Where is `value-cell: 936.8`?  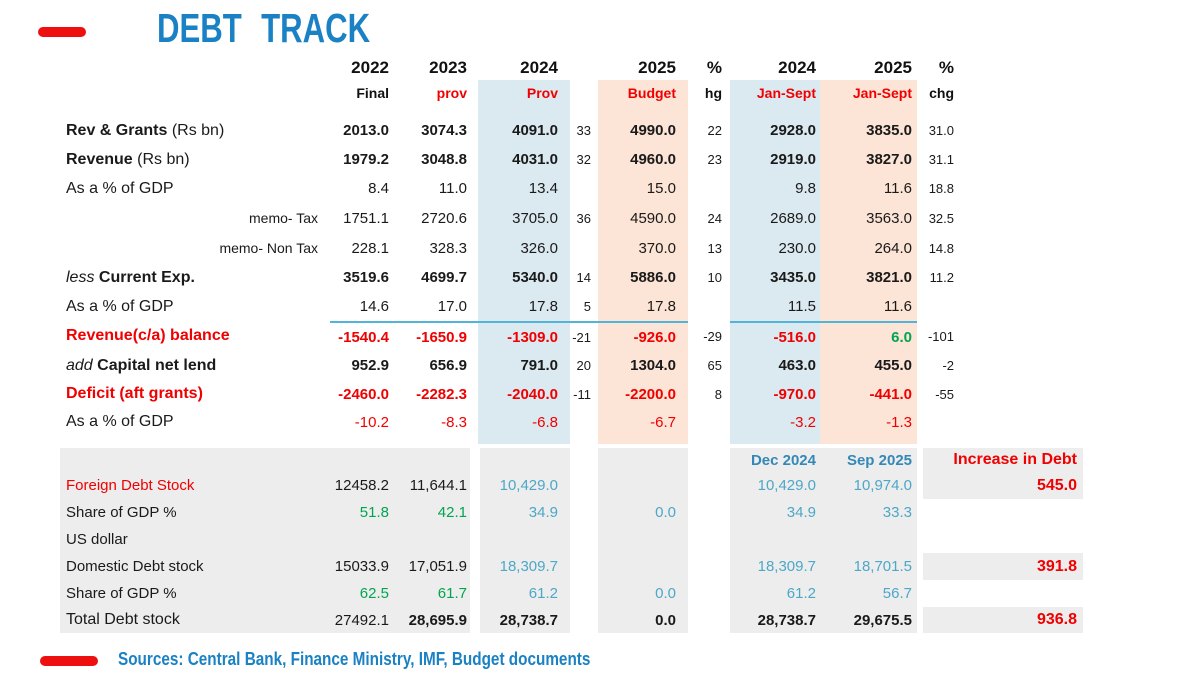
value-cell: 936.8 is located at coordinates (1000, 620).